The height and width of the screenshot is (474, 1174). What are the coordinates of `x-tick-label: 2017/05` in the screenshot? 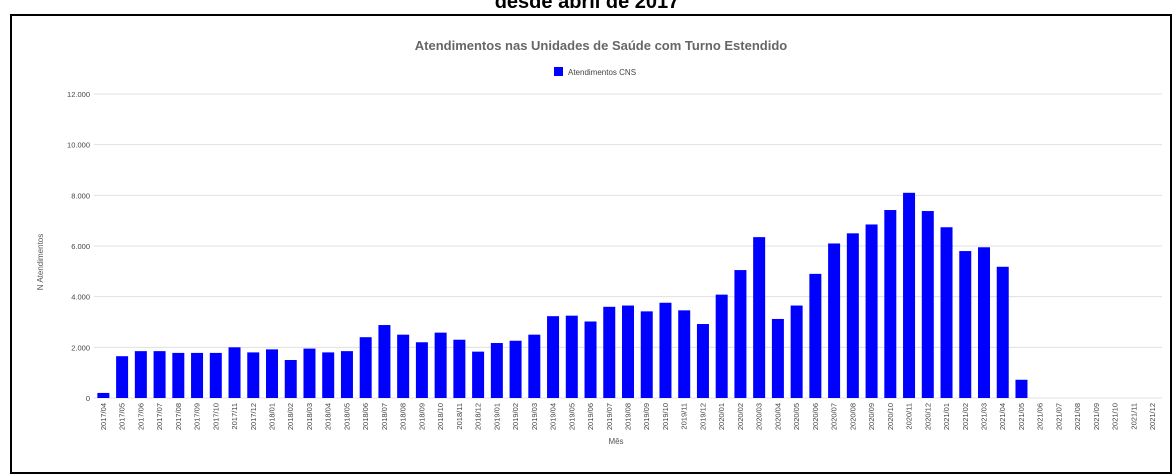 It's located at (122, 416).